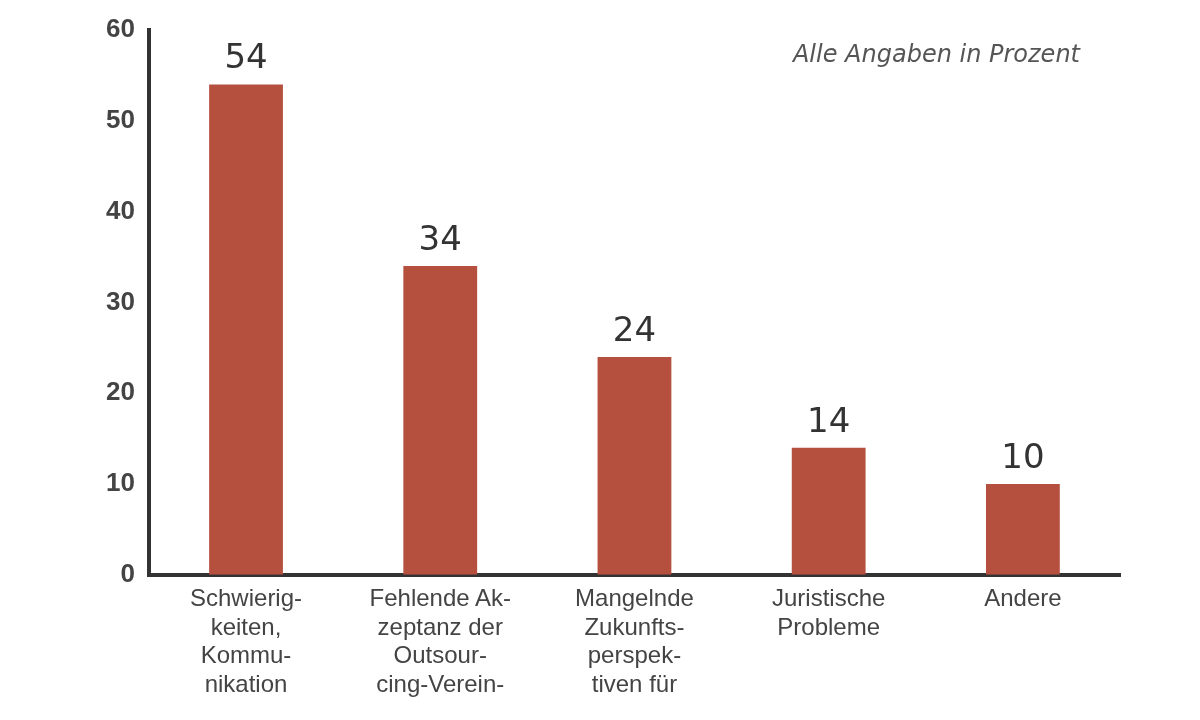 Image resolution: width=1200 pixels, height=720 pixels. What do you see at coordinates (829, 419) in the screenshot?
I see `data-label: 14` at bounding box center [829, 419].